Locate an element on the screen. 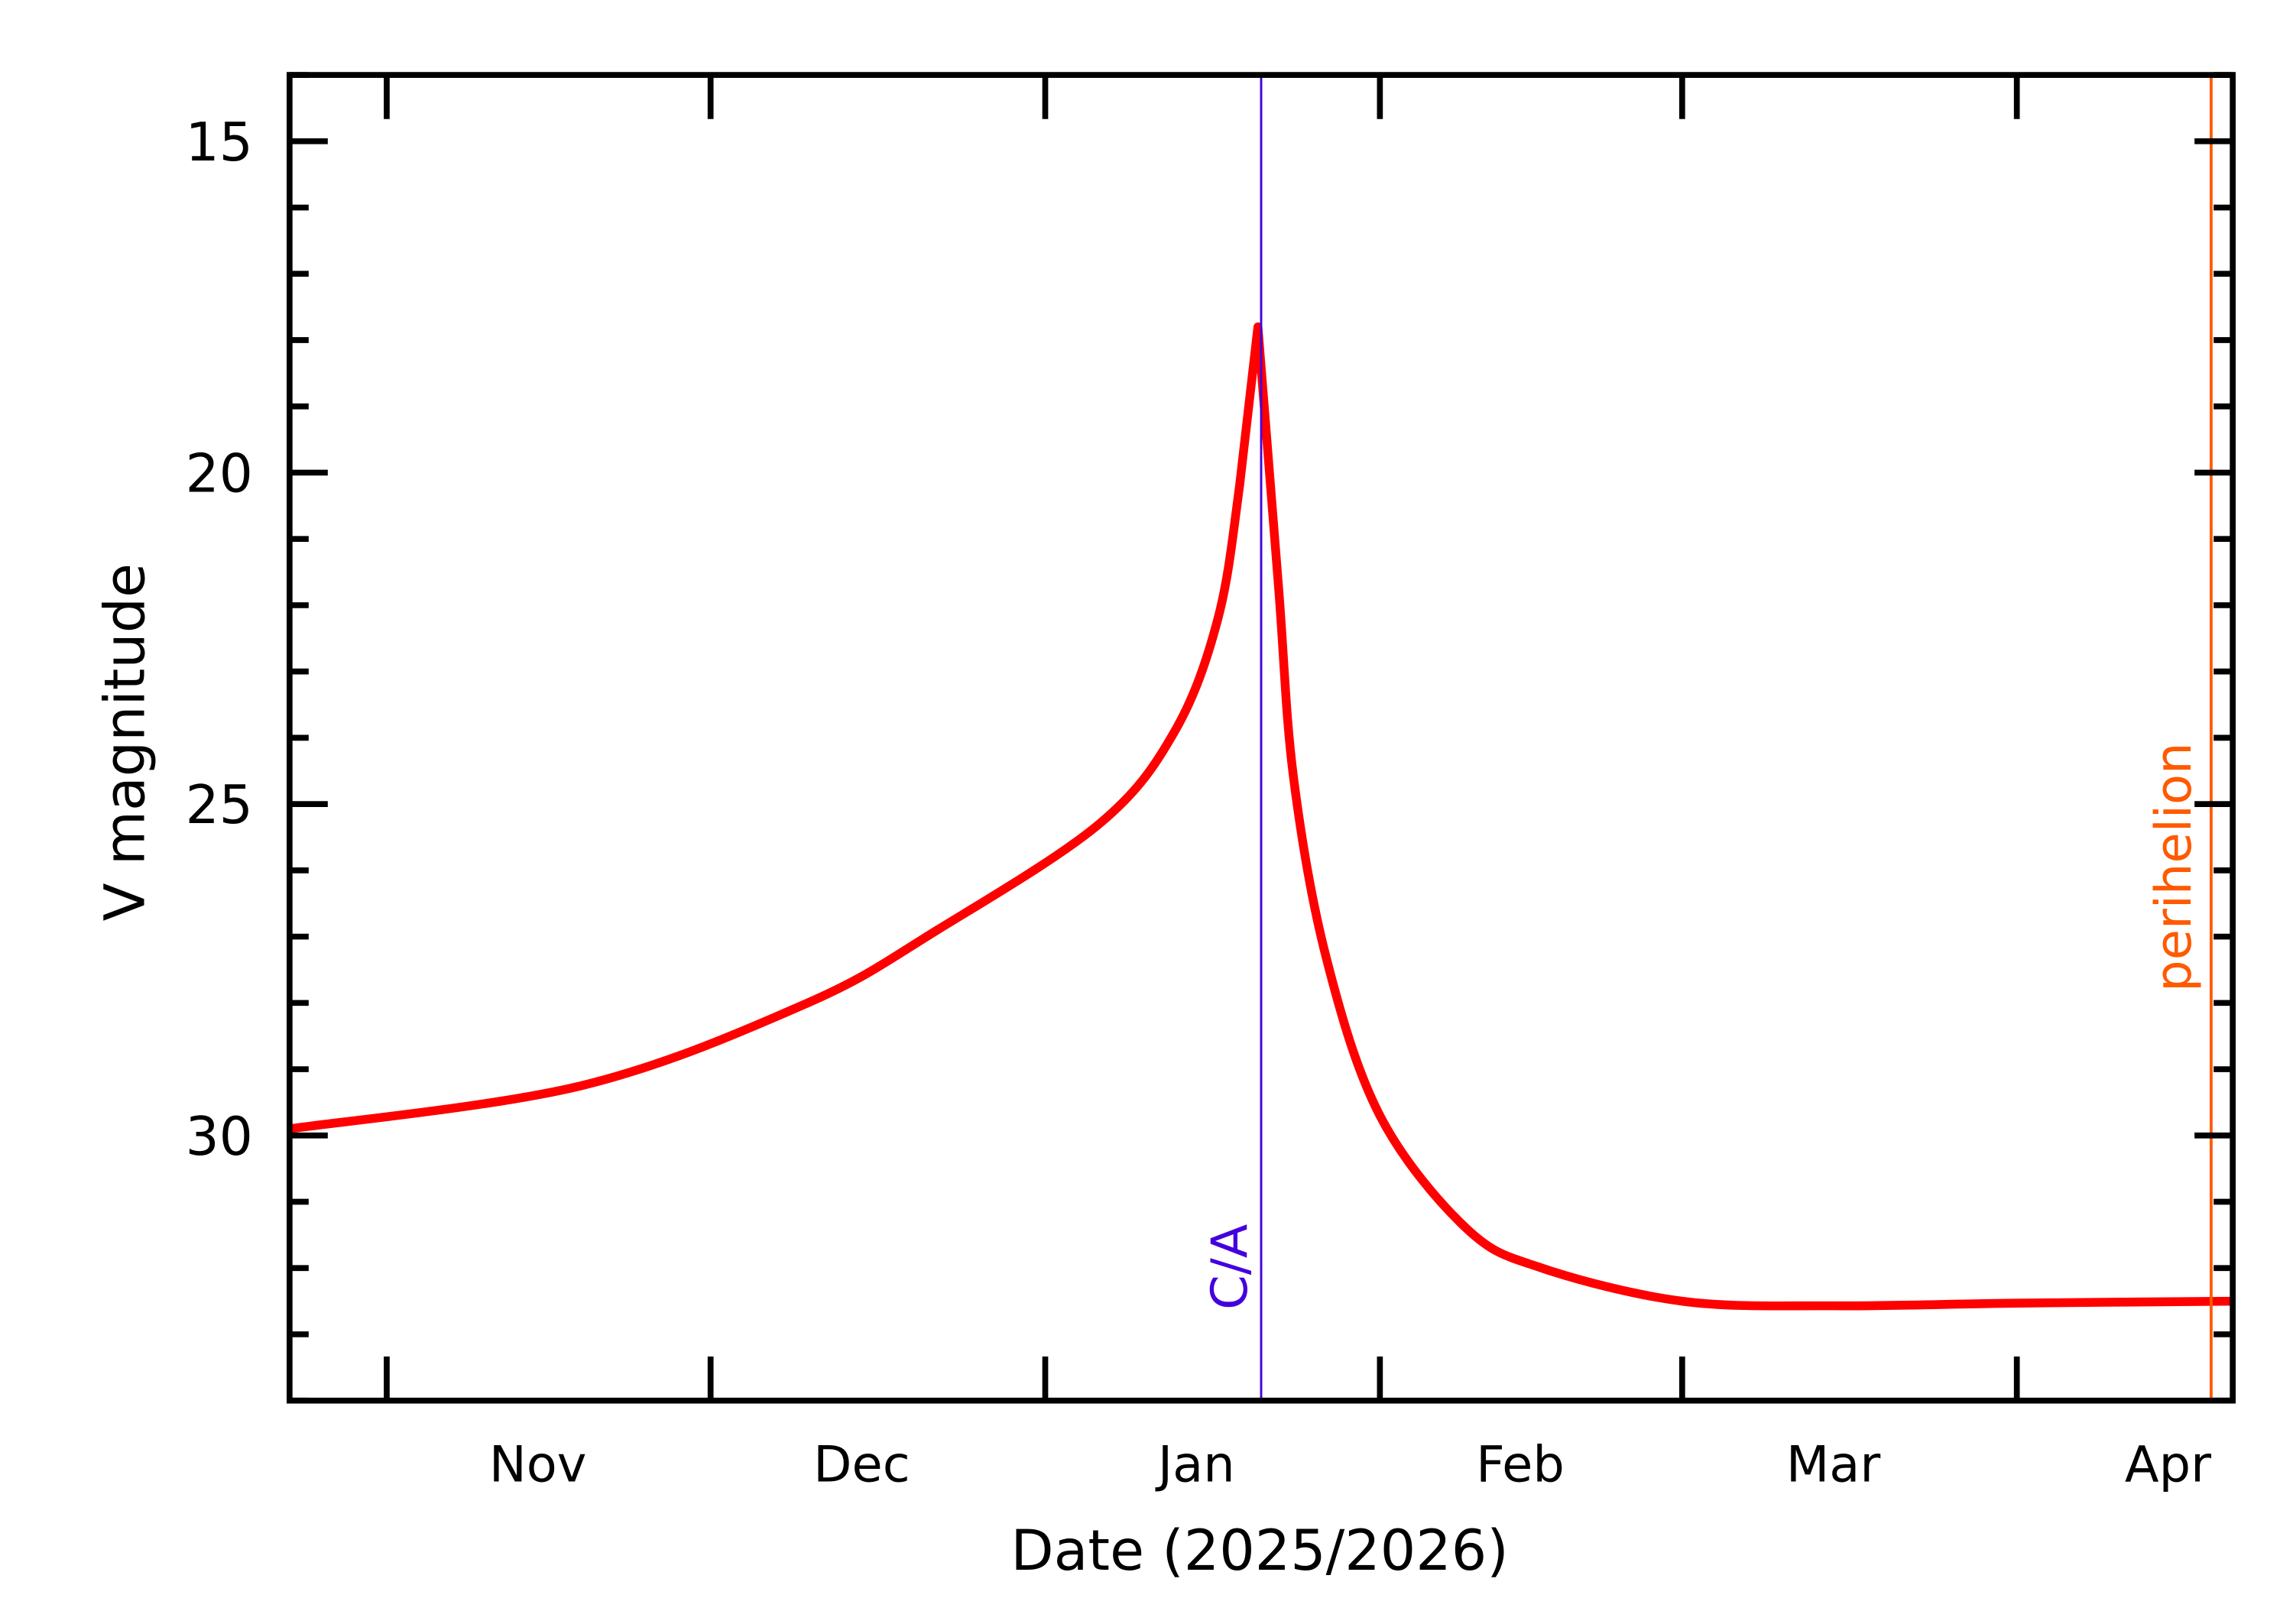 This screenshot has height=1624, width=2293. x-tick-label: Mar is located at coordinates (1833, 1464).